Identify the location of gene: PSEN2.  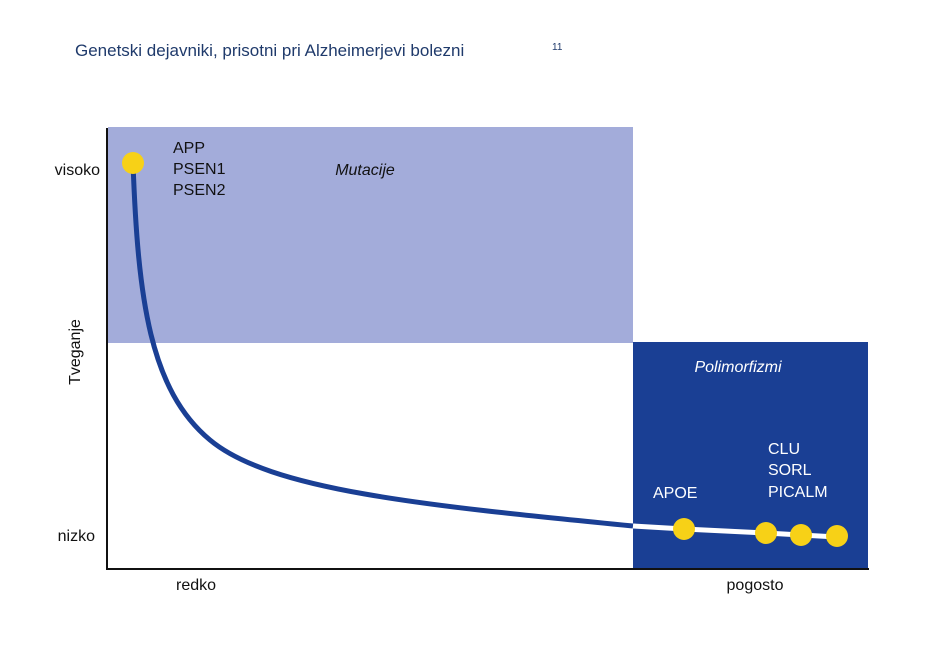
(199, 190).